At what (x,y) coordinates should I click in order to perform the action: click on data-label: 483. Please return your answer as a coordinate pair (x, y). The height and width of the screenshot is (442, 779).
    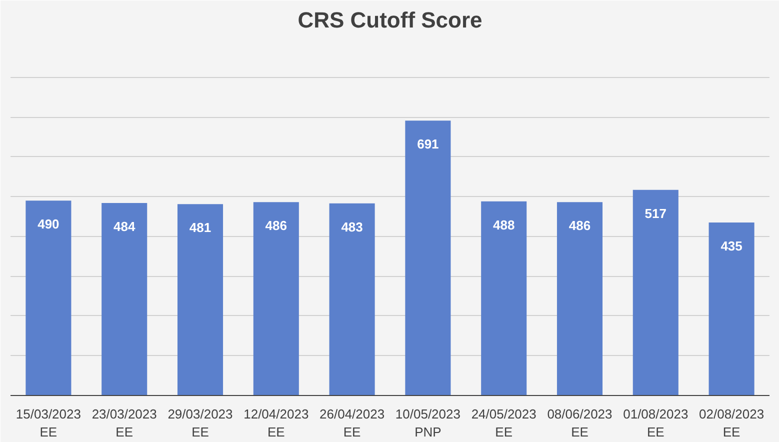
    Looking at the image, I should click on (352, 226).